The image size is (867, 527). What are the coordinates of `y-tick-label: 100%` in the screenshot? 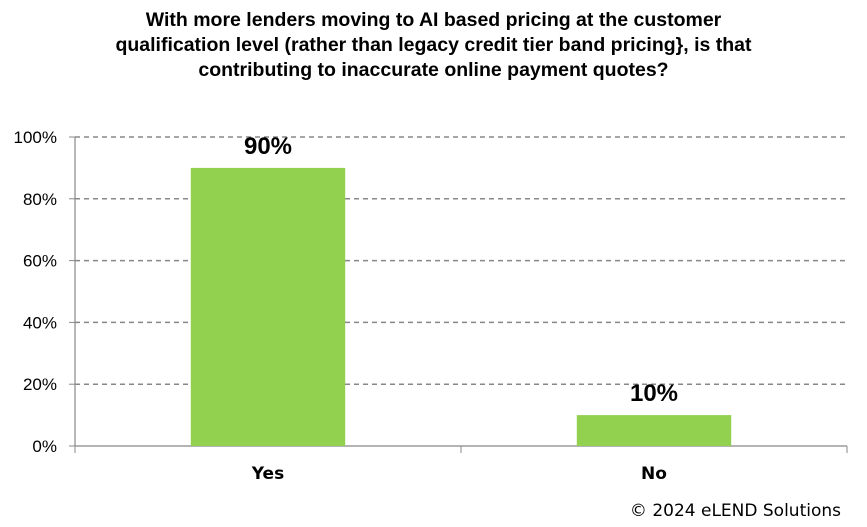 It's located at (35, 137).